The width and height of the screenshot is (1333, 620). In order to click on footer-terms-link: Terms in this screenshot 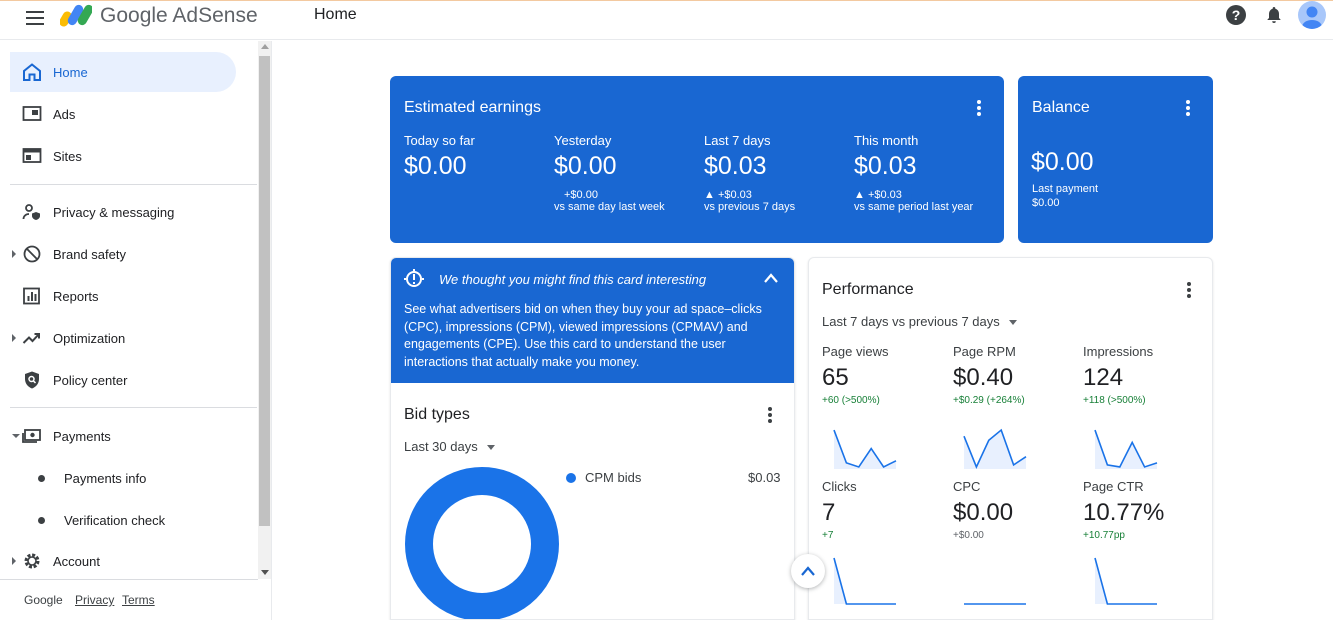, I will do `click(138, 600)`.